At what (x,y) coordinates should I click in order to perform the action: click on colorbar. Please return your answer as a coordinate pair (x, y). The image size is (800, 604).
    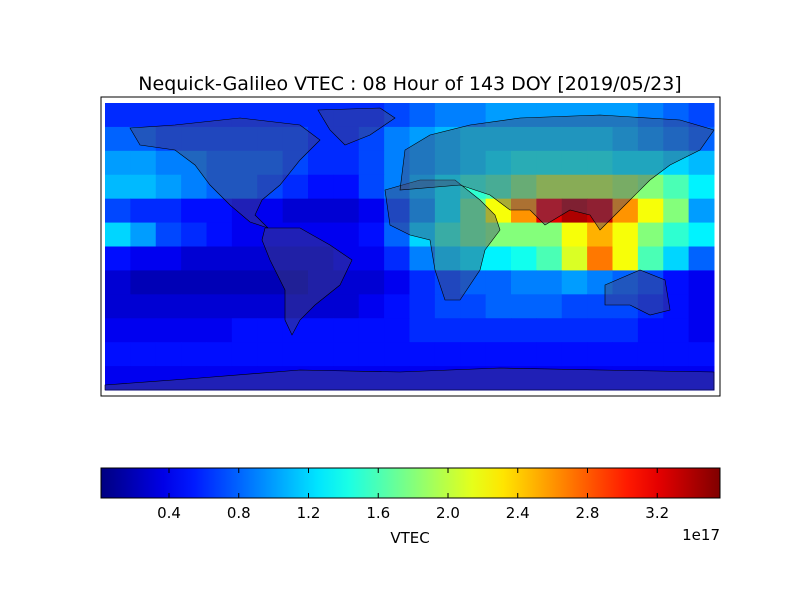
    Looking at the image, I should click on (410, 483).